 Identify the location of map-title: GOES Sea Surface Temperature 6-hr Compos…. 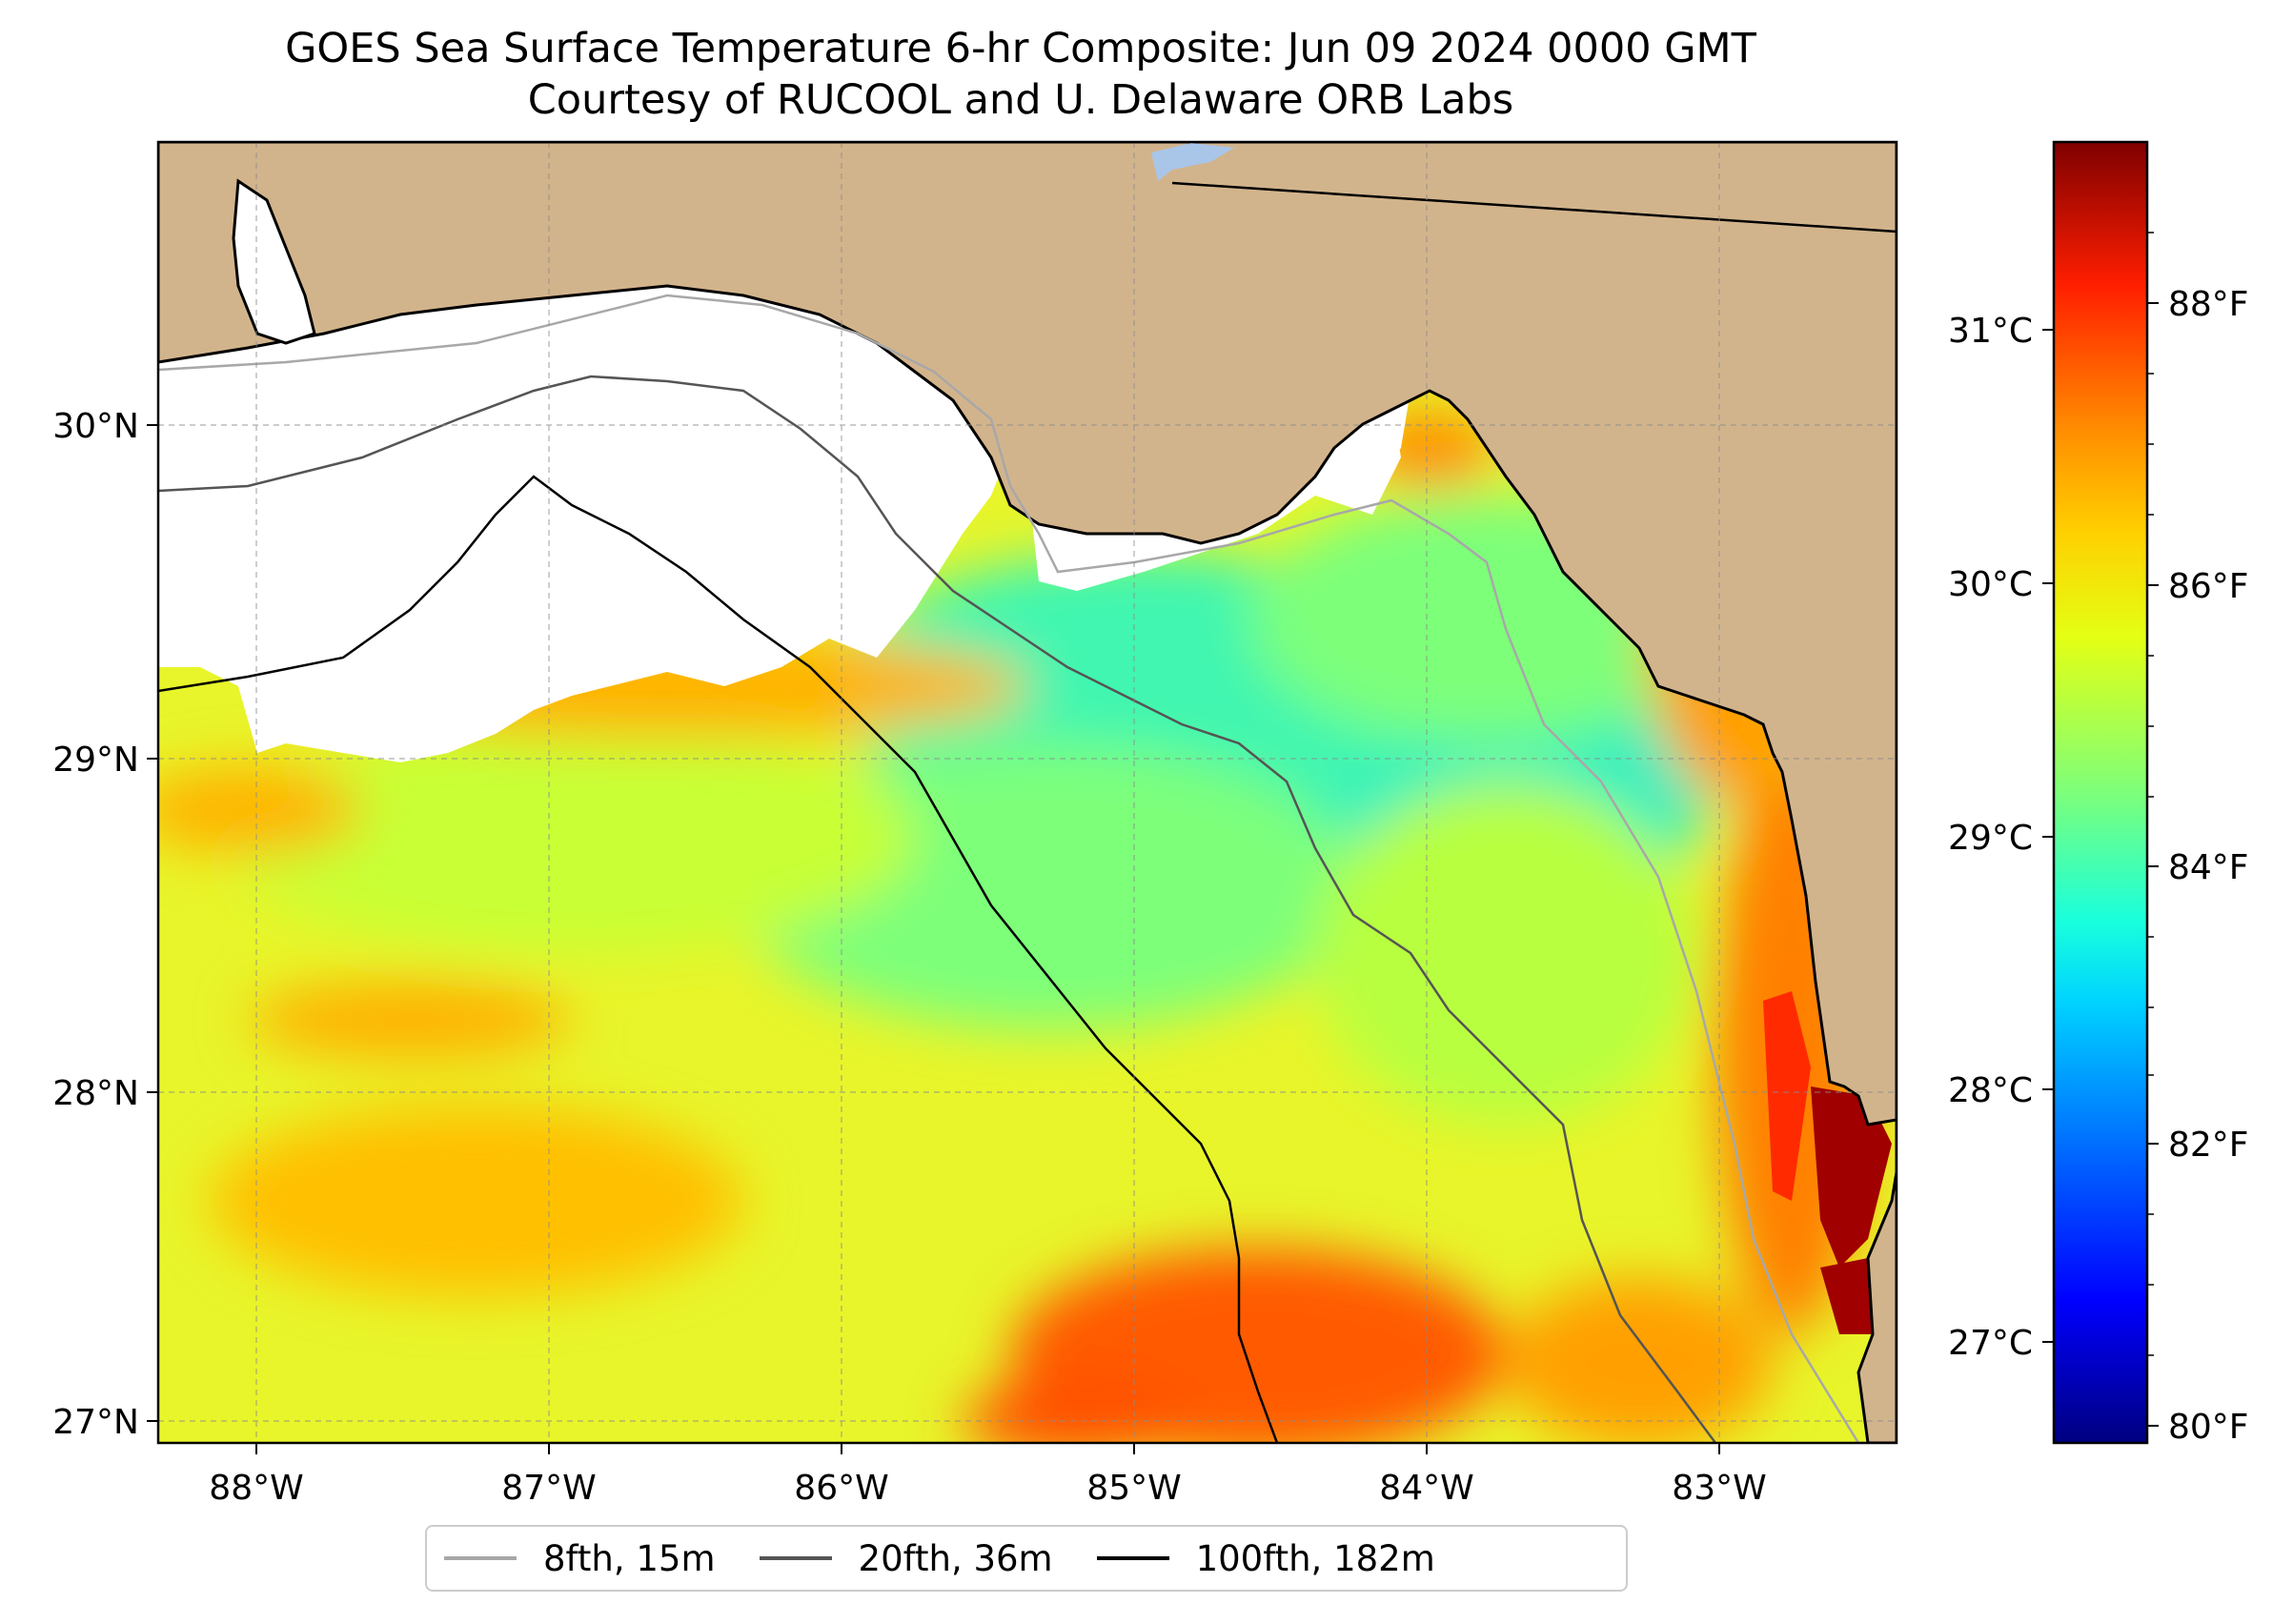
(1021, 48).